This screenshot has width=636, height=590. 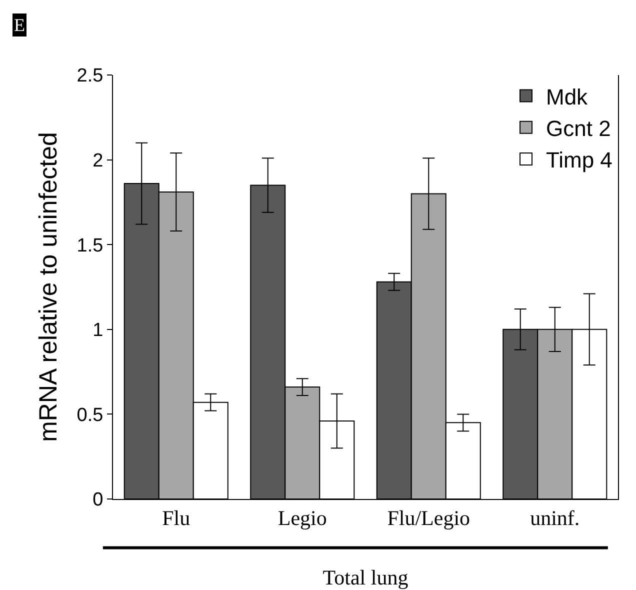 I want to click on x-axis-title: Total lung, so click(x=365, y=577).